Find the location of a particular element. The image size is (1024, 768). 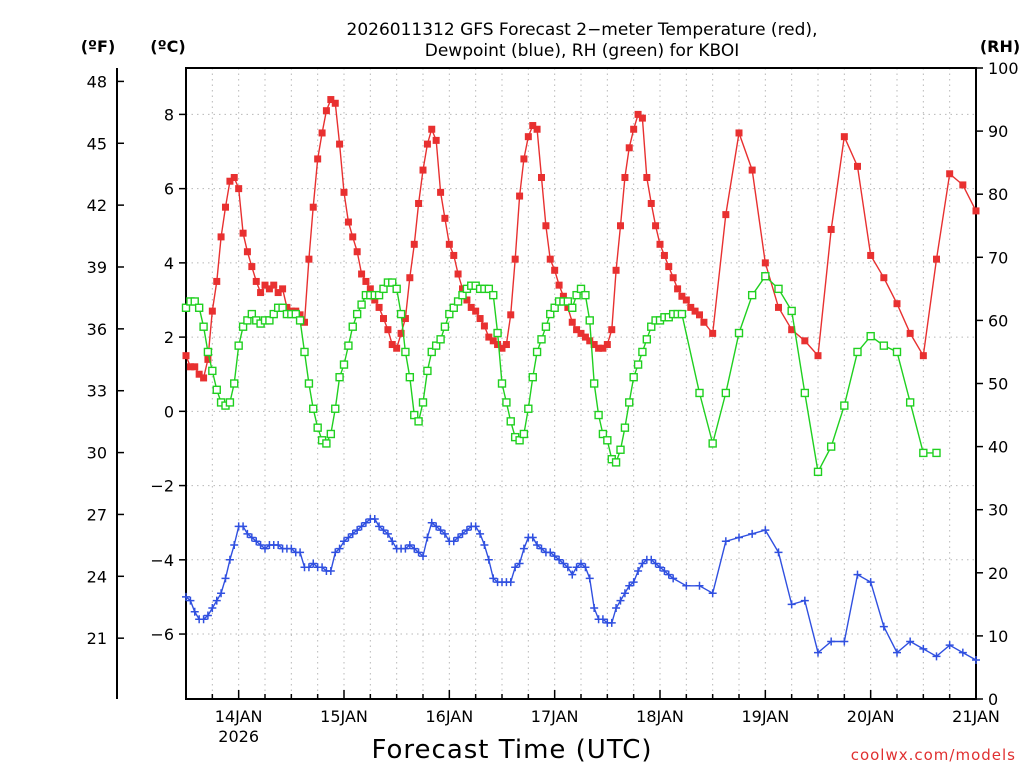

celsius-unit-label: (ºC) is located at coordinates (167, 46).